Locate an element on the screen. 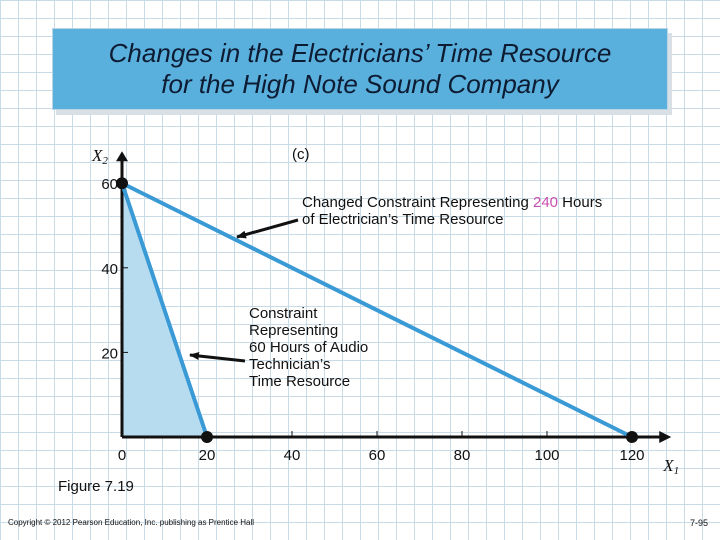 The image size is (720, 540). panel-label: (c) is located at coordinates (301, 154).